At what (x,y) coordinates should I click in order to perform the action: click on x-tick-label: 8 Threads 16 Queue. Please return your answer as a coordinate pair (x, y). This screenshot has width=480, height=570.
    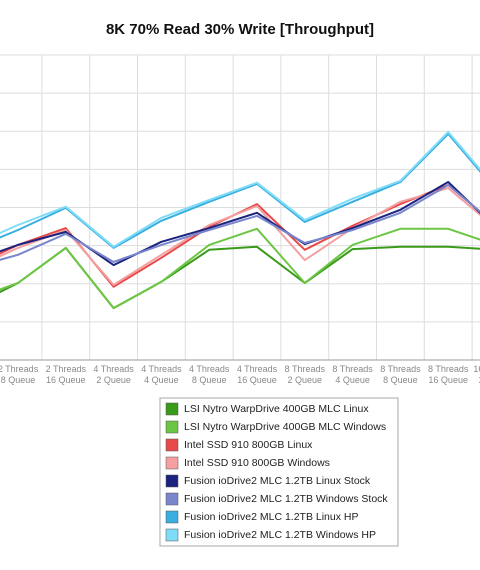
    Looking at the image, I should click on (448, 374).